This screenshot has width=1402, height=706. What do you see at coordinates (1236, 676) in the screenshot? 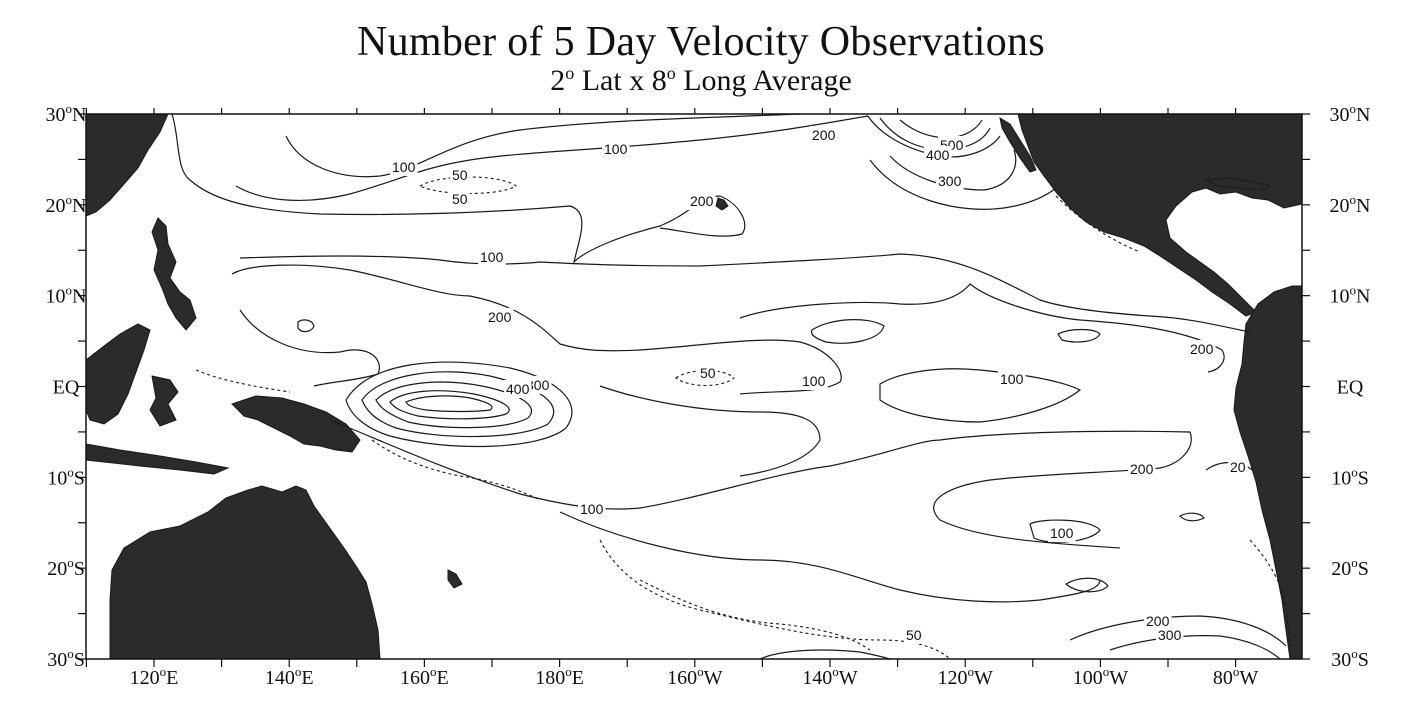
I see `lon-label: 80oW` at bounding box center [1236, 676].